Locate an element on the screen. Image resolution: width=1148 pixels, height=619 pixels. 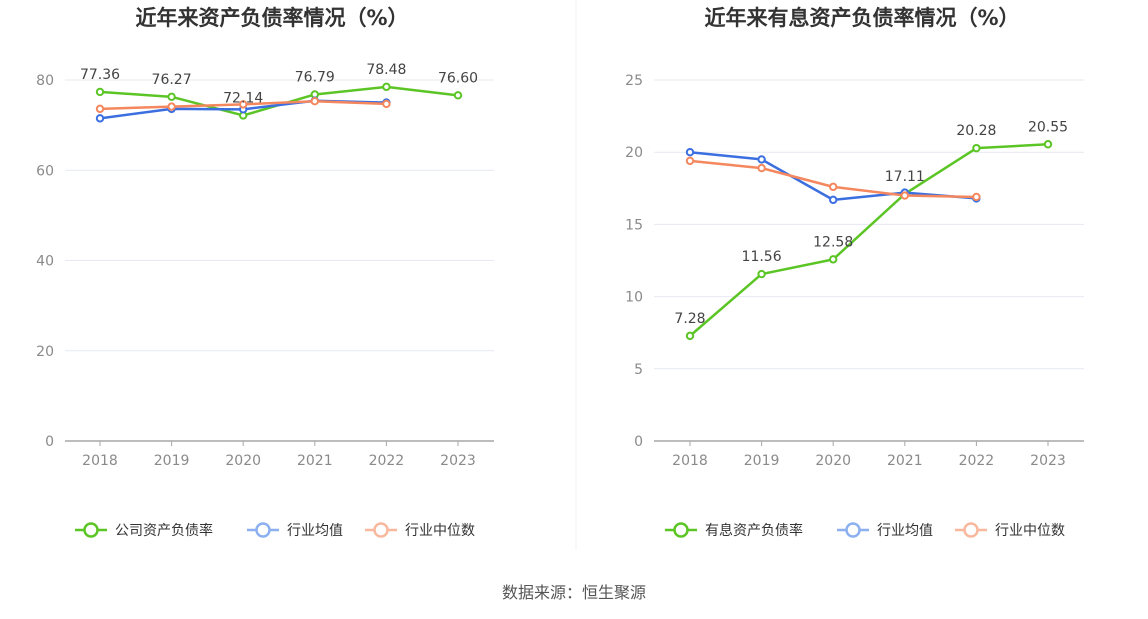
legend-item-company: 公司资产负债率 is located at coordinates (144, 530).